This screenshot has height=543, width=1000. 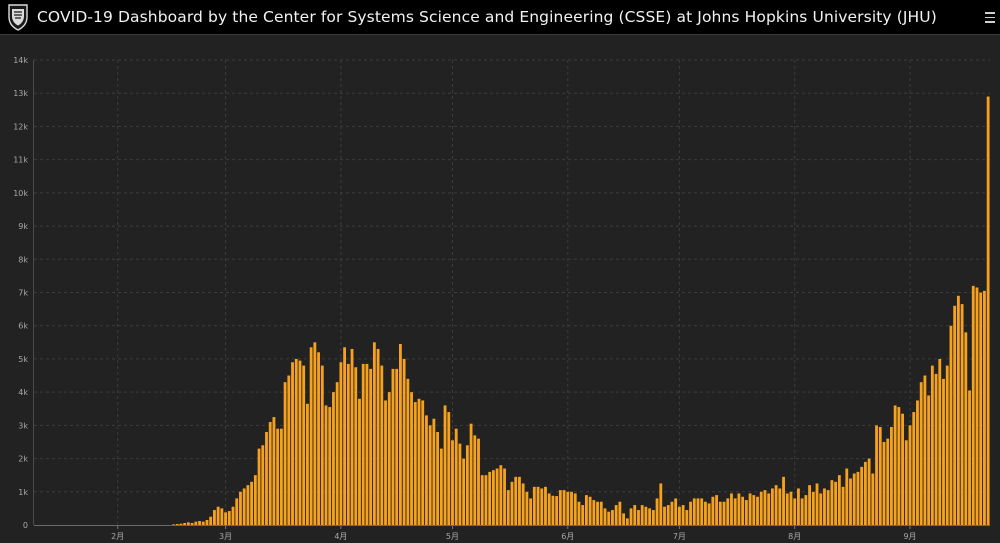 I want to click on y-tick-label: 10k, so click(x=20, y=193).